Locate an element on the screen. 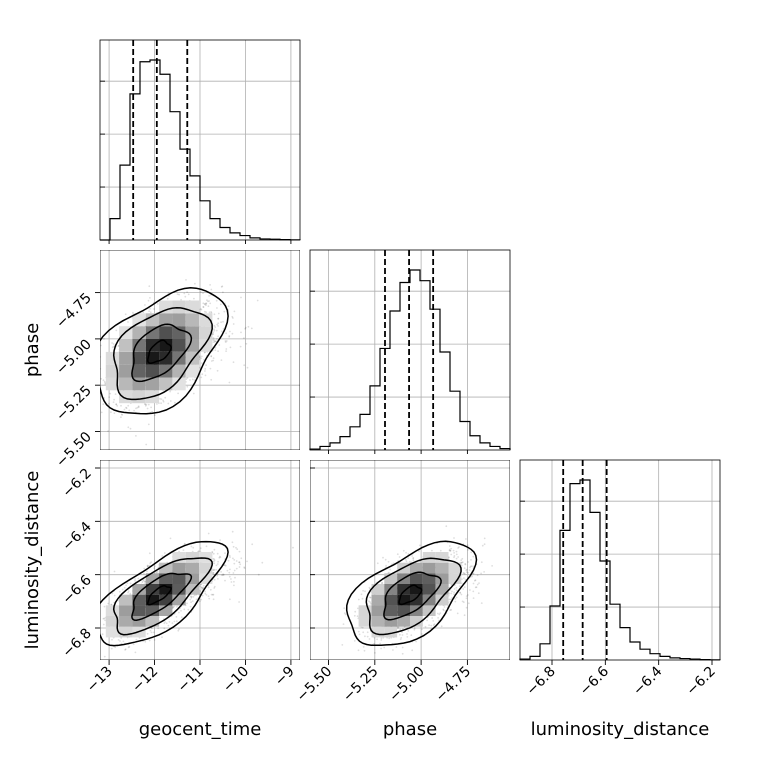  scatter-panel-geocent-time-luminosity-distance is located at coordinates (198, 560).